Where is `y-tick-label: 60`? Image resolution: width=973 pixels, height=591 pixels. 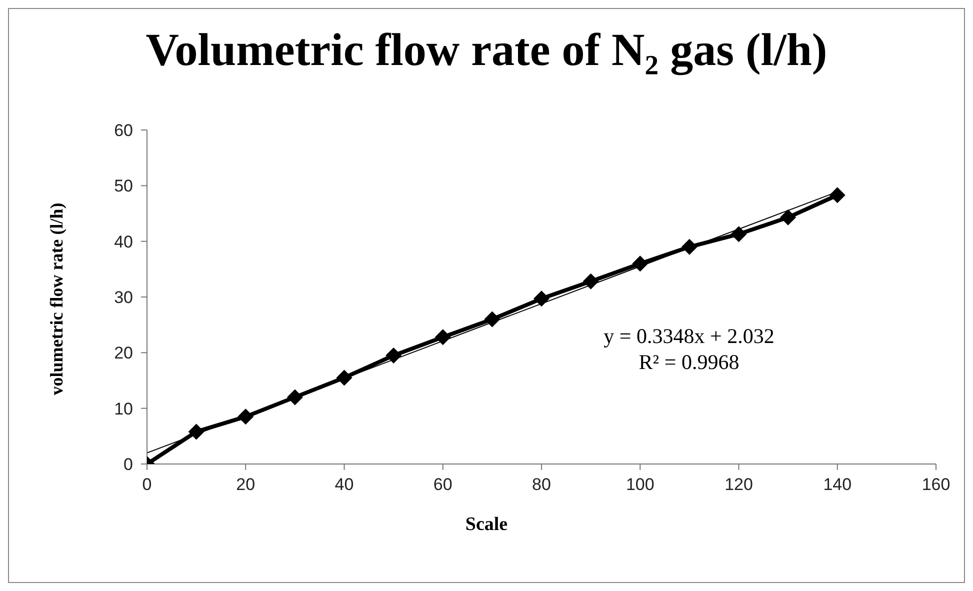 y-tick-label: 60 is located at coordinates (123, 130).